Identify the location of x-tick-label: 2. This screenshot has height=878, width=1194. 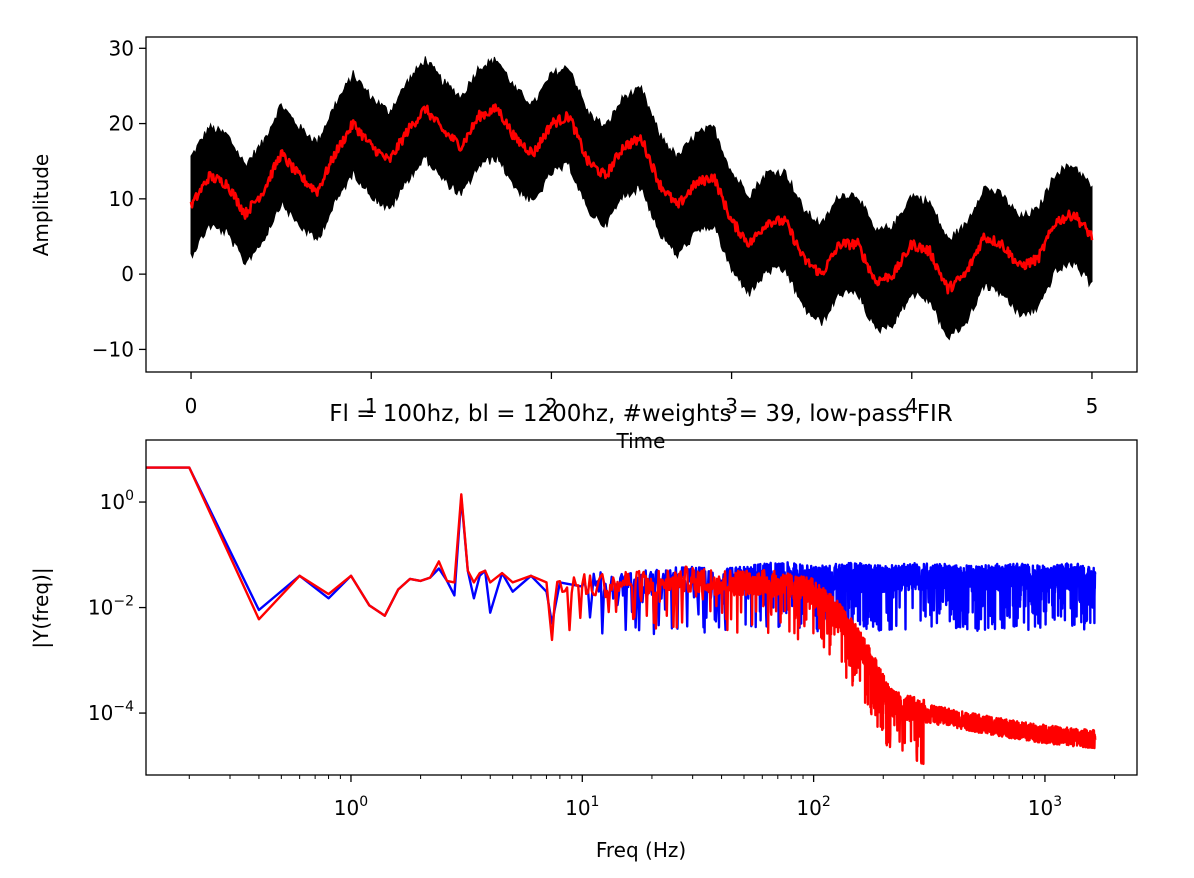
(551, 406).